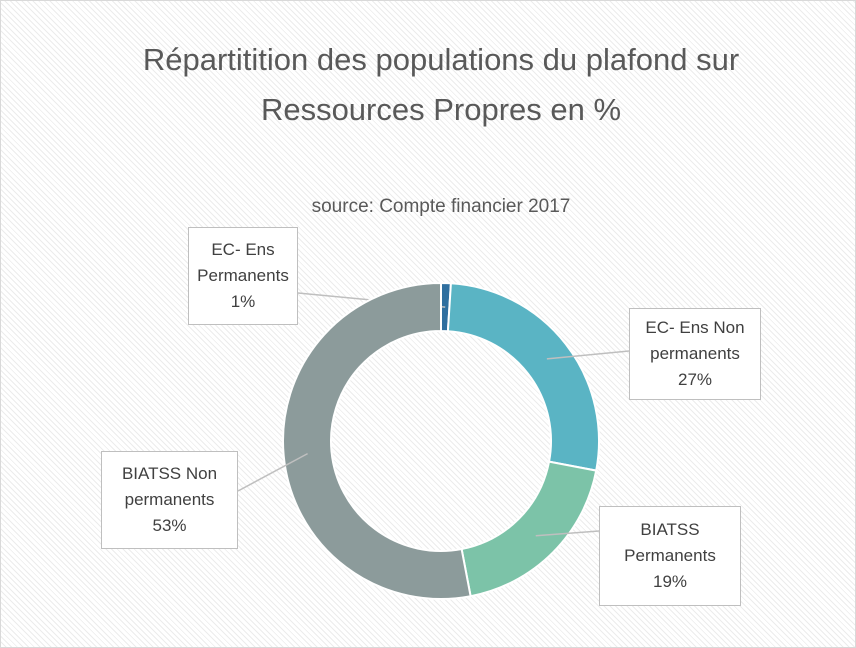 The width and height of the screenshot is (856, 648). I want to click on category-label: BIATSS Non permanents, so click(169, 486).